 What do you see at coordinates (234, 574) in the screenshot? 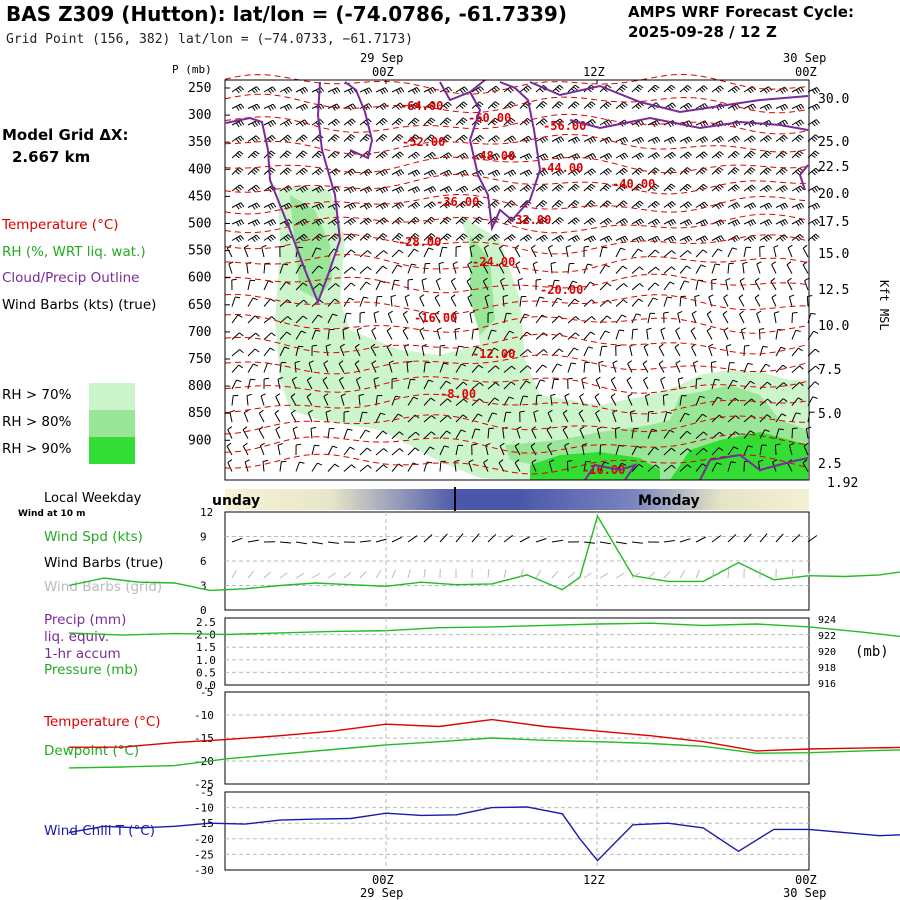
I see `grid-wind-barb` at bounding box center [234, 574].